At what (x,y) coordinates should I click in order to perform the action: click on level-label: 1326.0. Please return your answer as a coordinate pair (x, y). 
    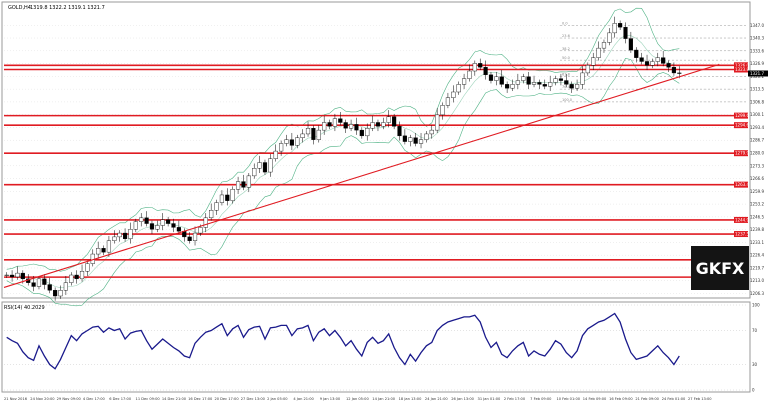
    Looking at the image, I should click on (742, 65).